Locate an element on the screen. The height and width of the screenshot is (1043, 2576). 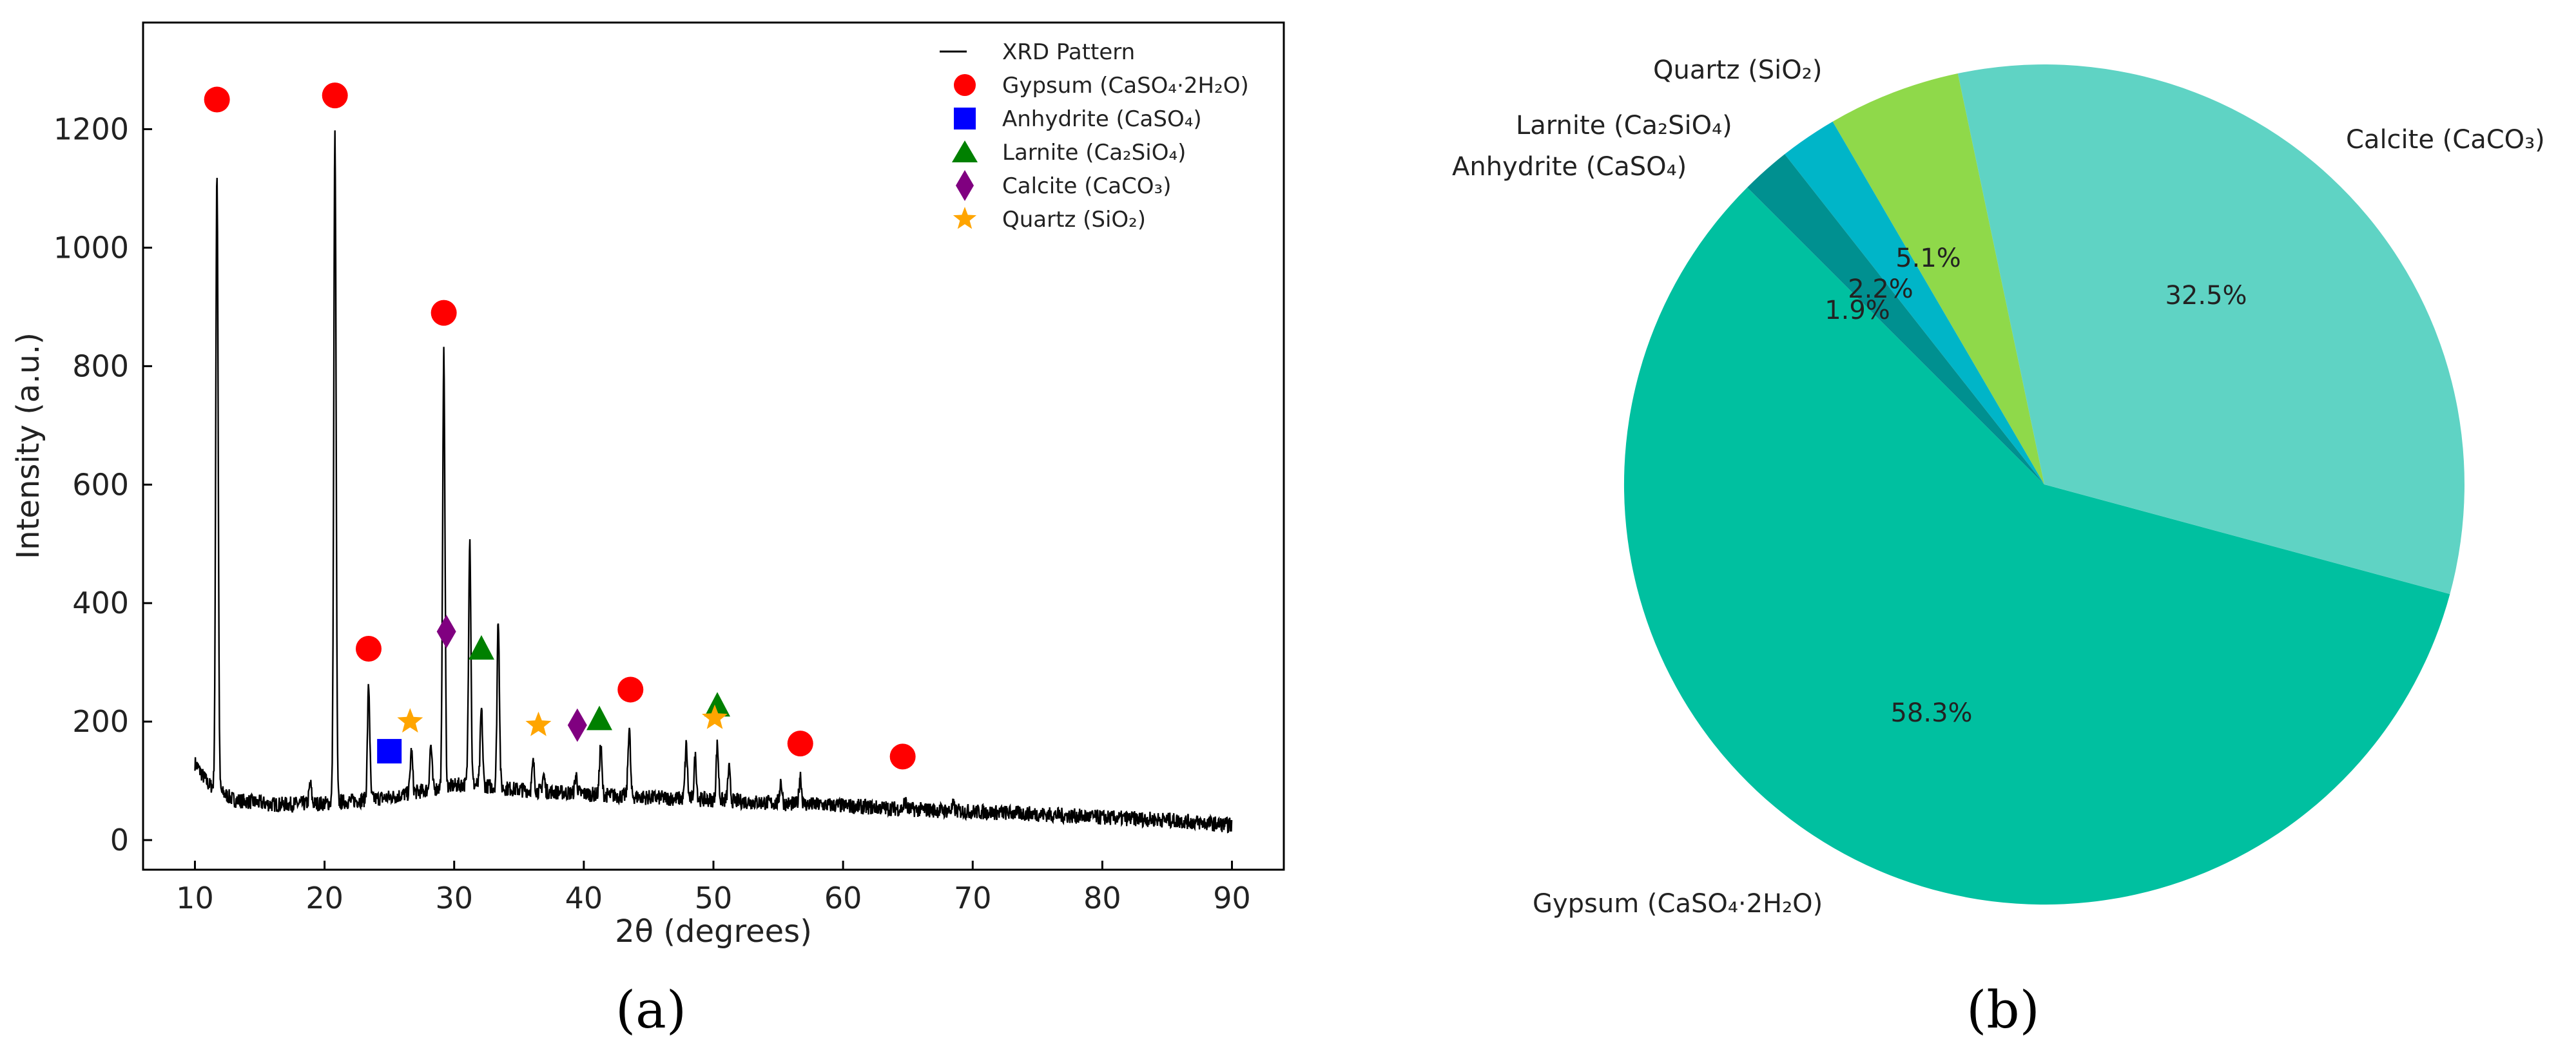
panel-label-b: (b) is located at coordinates (2003, 1010).